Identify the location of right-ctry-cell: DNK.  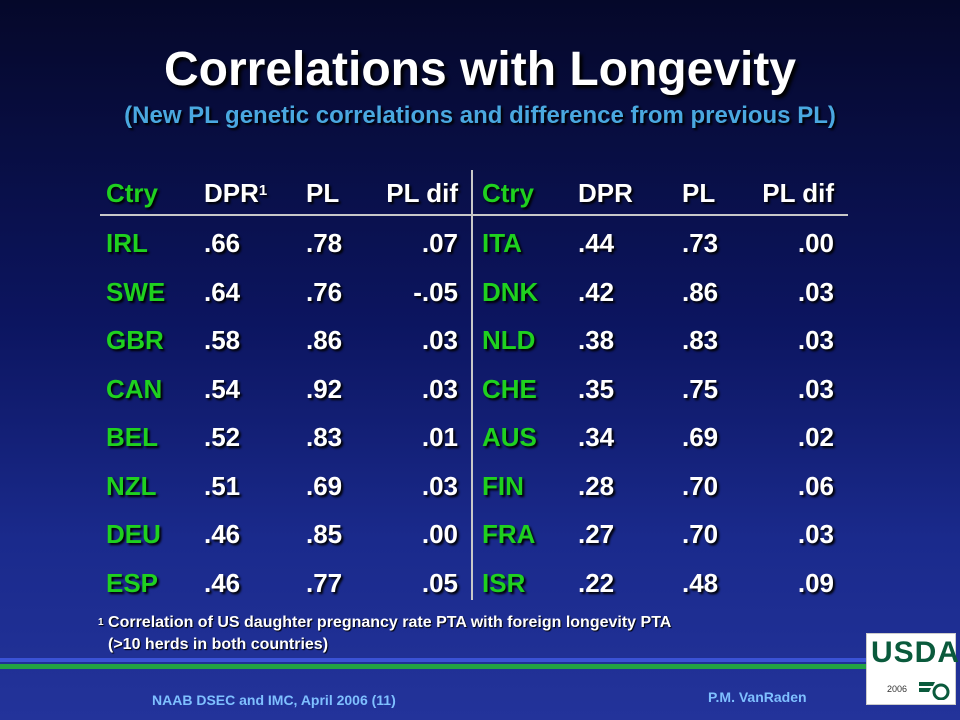
(510, 291).